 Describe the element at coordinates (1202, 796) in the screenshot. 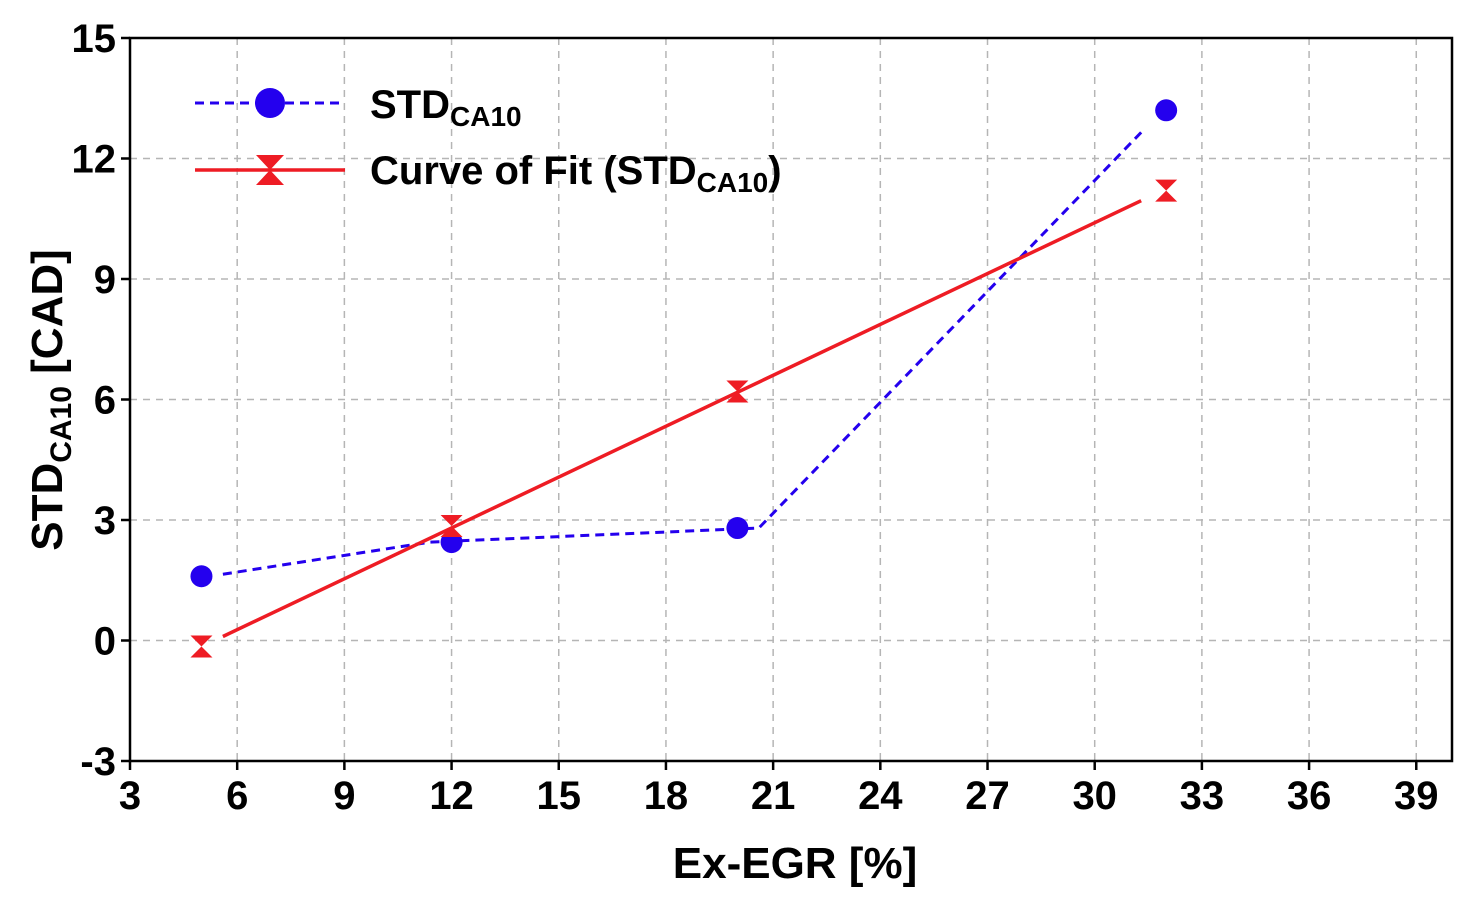

I see `x-tick-label: 33` at that location.